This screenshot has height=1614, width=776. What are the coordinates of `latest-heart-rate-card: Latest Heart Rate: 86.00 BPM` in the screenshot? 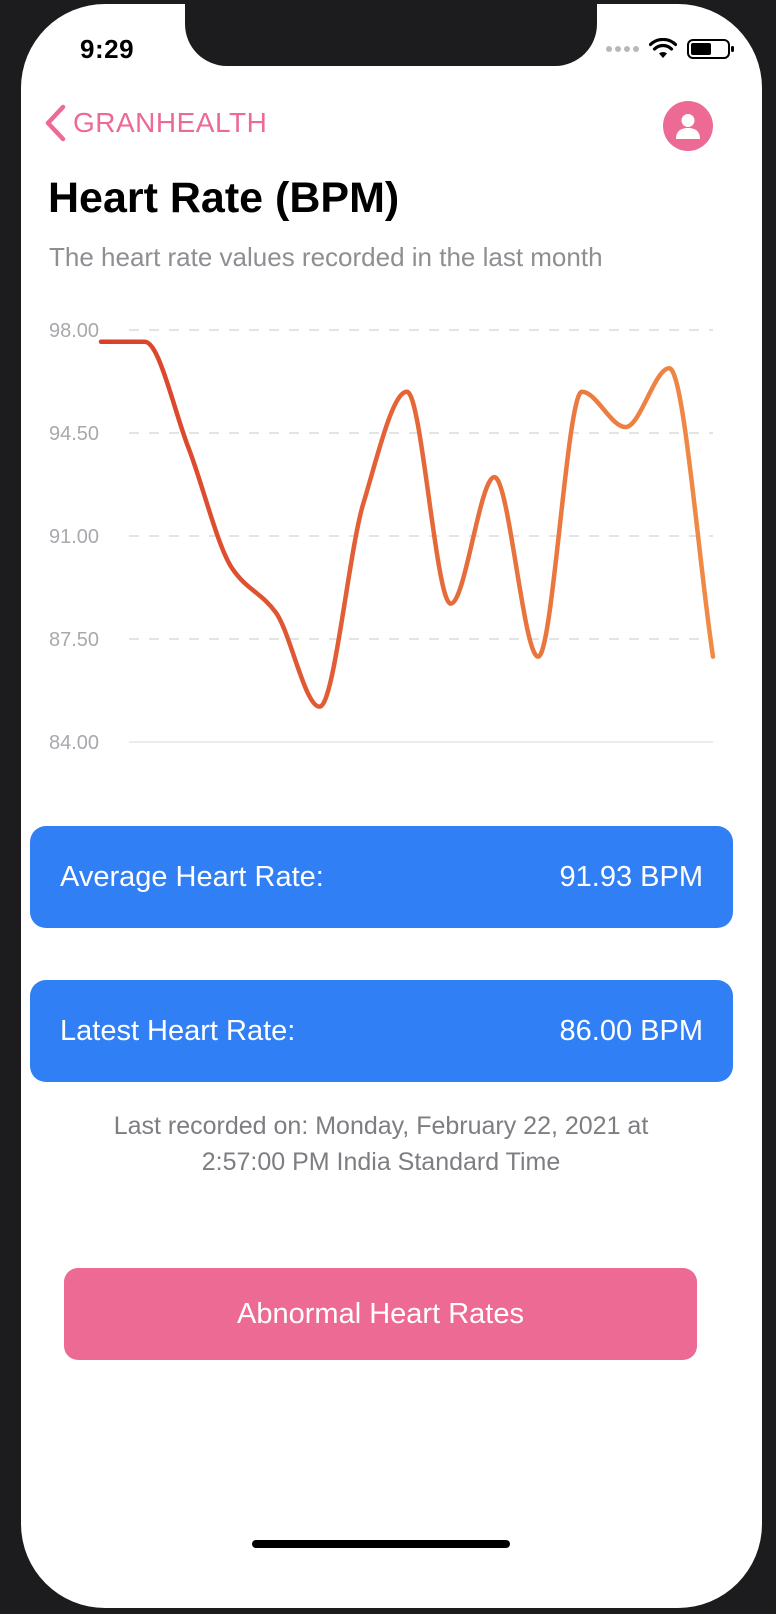 It's located at (381, 1031).